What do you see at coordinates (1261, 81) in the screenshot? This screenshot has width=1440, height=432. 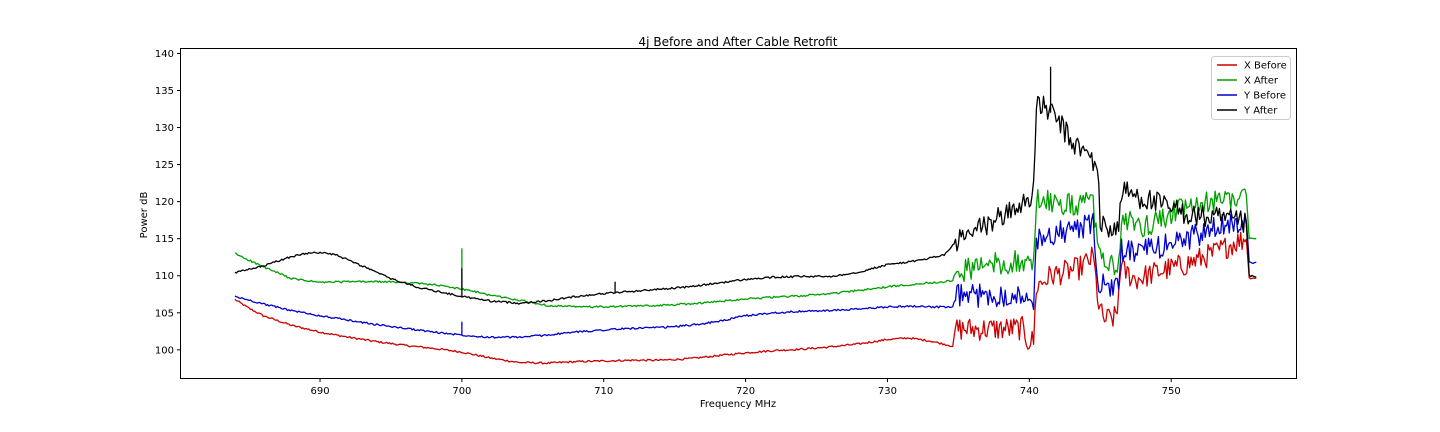 I see `legend-label: X After` at bounding box center [1261, 81].